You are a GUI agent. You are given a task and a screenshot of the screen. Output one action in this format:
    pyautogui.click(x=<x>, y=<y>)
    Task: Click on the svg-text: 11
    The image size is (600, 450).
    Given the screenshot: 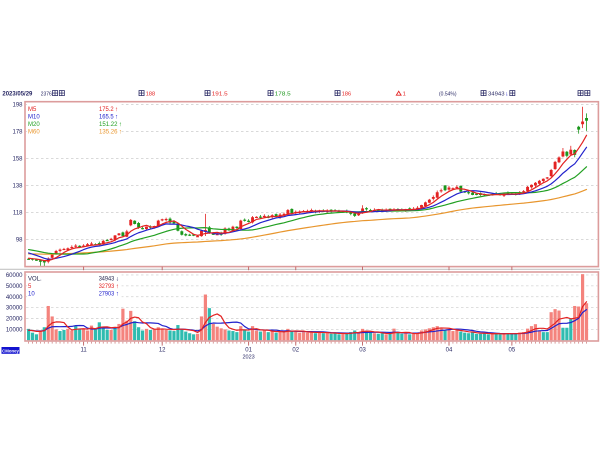 What is the action you would take?
    pyautogui.click(x=83, y=351)
    